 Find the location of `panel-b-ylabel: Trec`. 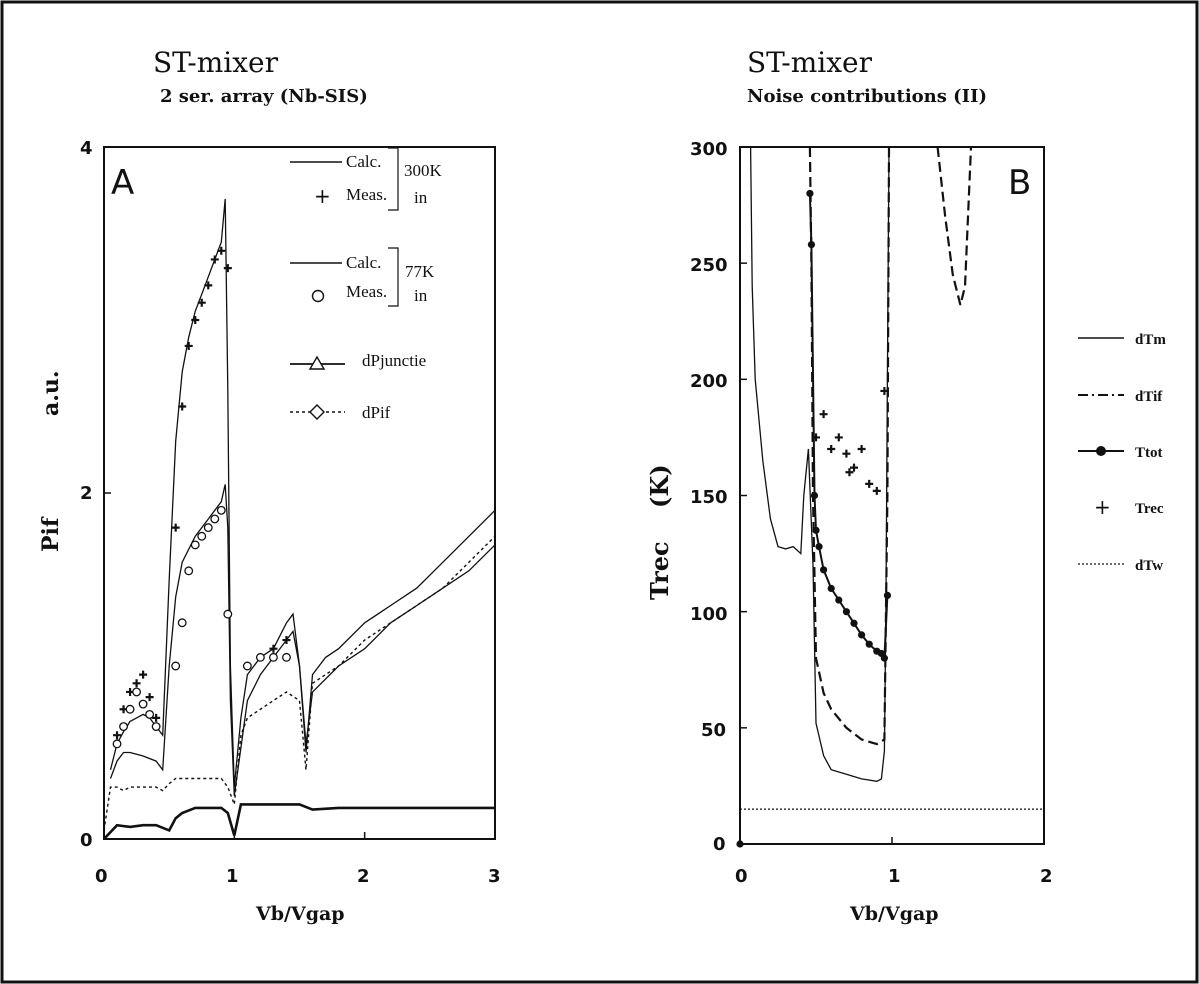

panel-b-ylabel: Trec is located at coordinates (659, 570).